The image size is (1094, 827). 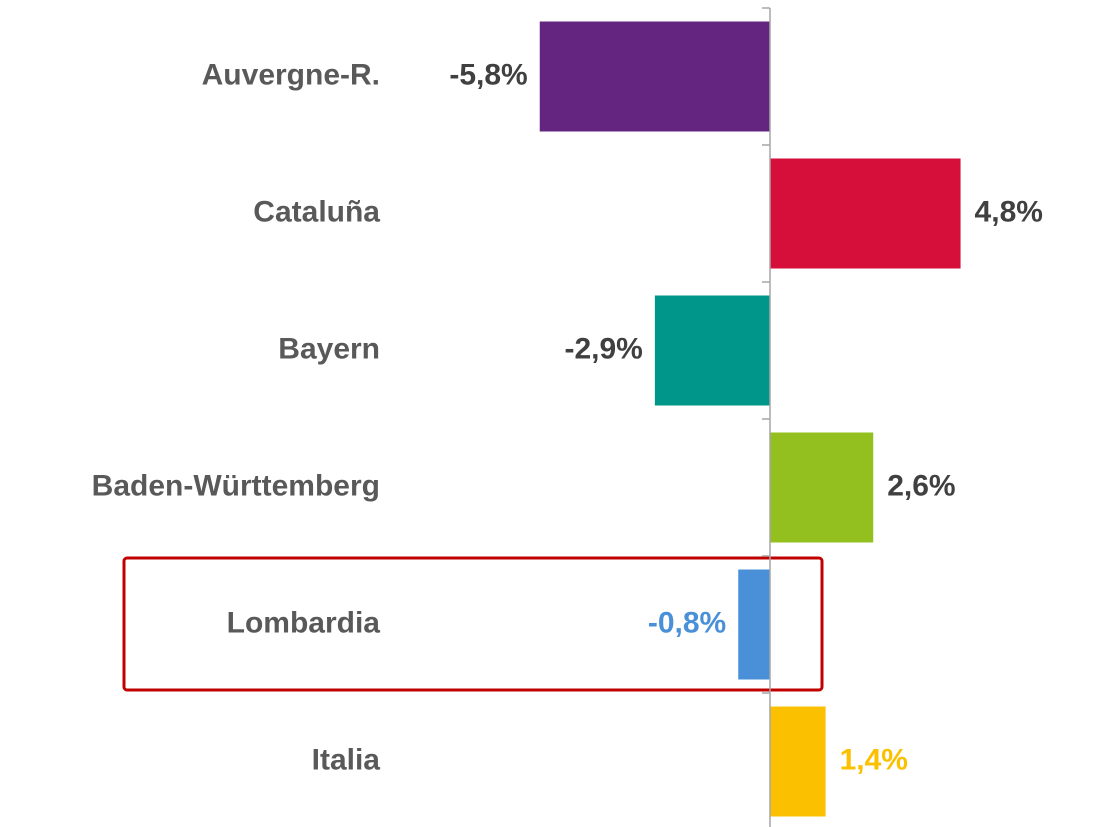 What do you see at coordinates (329, 348) in the screenshot?
I see `category-label: Bayern` at bounding box center [329, 348].